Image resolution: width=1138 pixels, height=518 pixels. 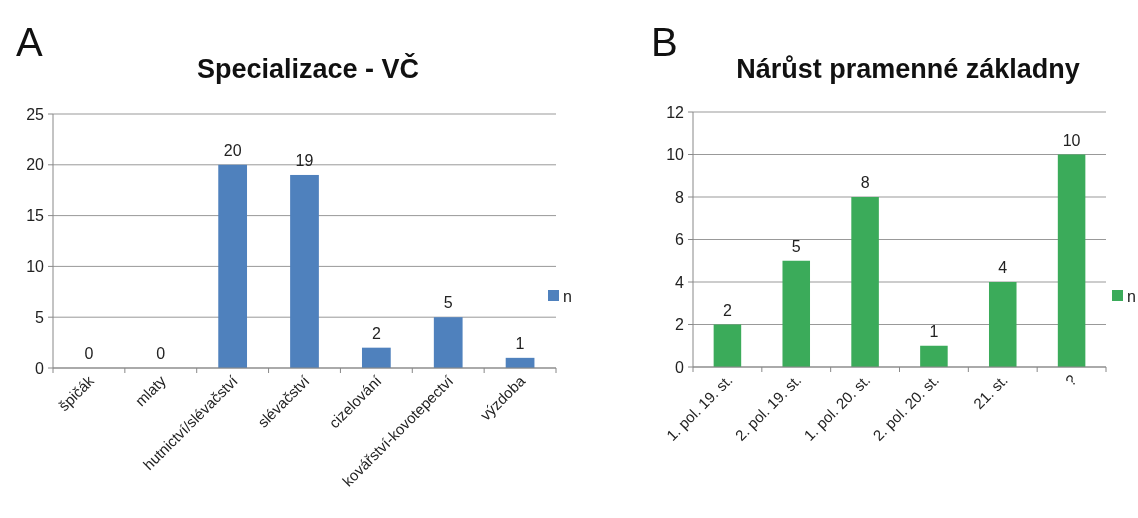 What do you see at coordinates (675, 112) in the screenshot?
I see `y-tick-label: 12` at bounding box center [675, 112].